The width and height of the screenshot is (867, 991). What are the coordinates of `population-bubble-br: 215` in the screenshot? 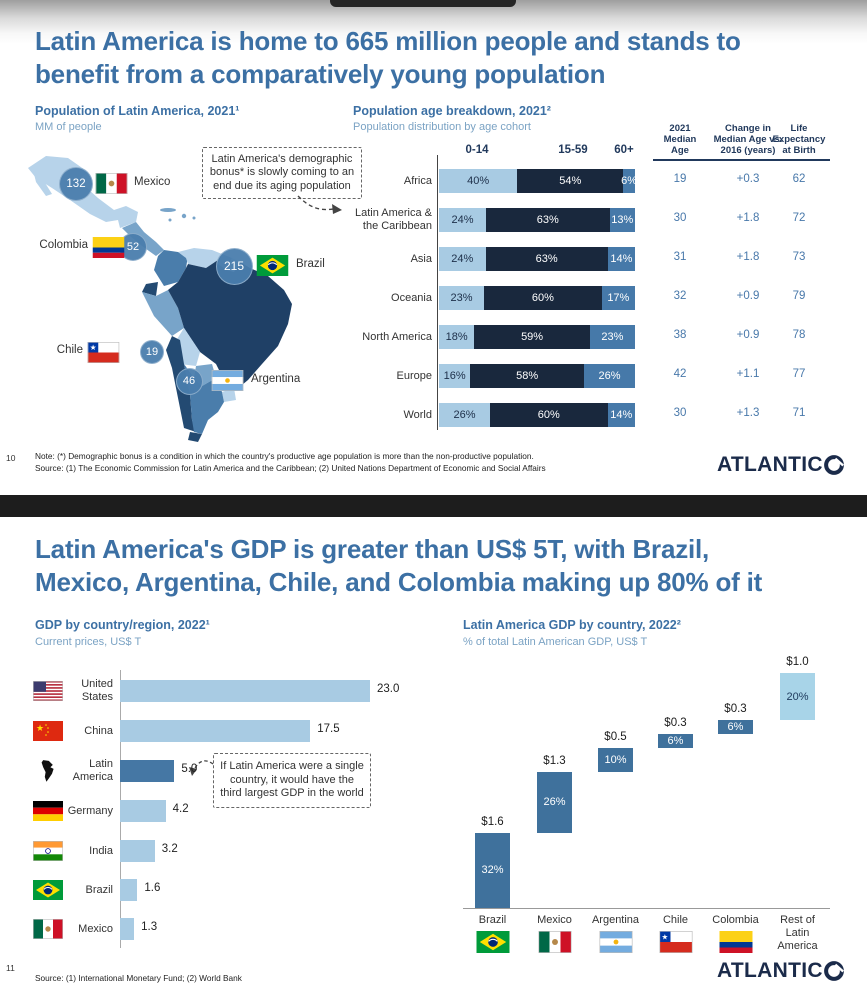 It's located at (234, 266).